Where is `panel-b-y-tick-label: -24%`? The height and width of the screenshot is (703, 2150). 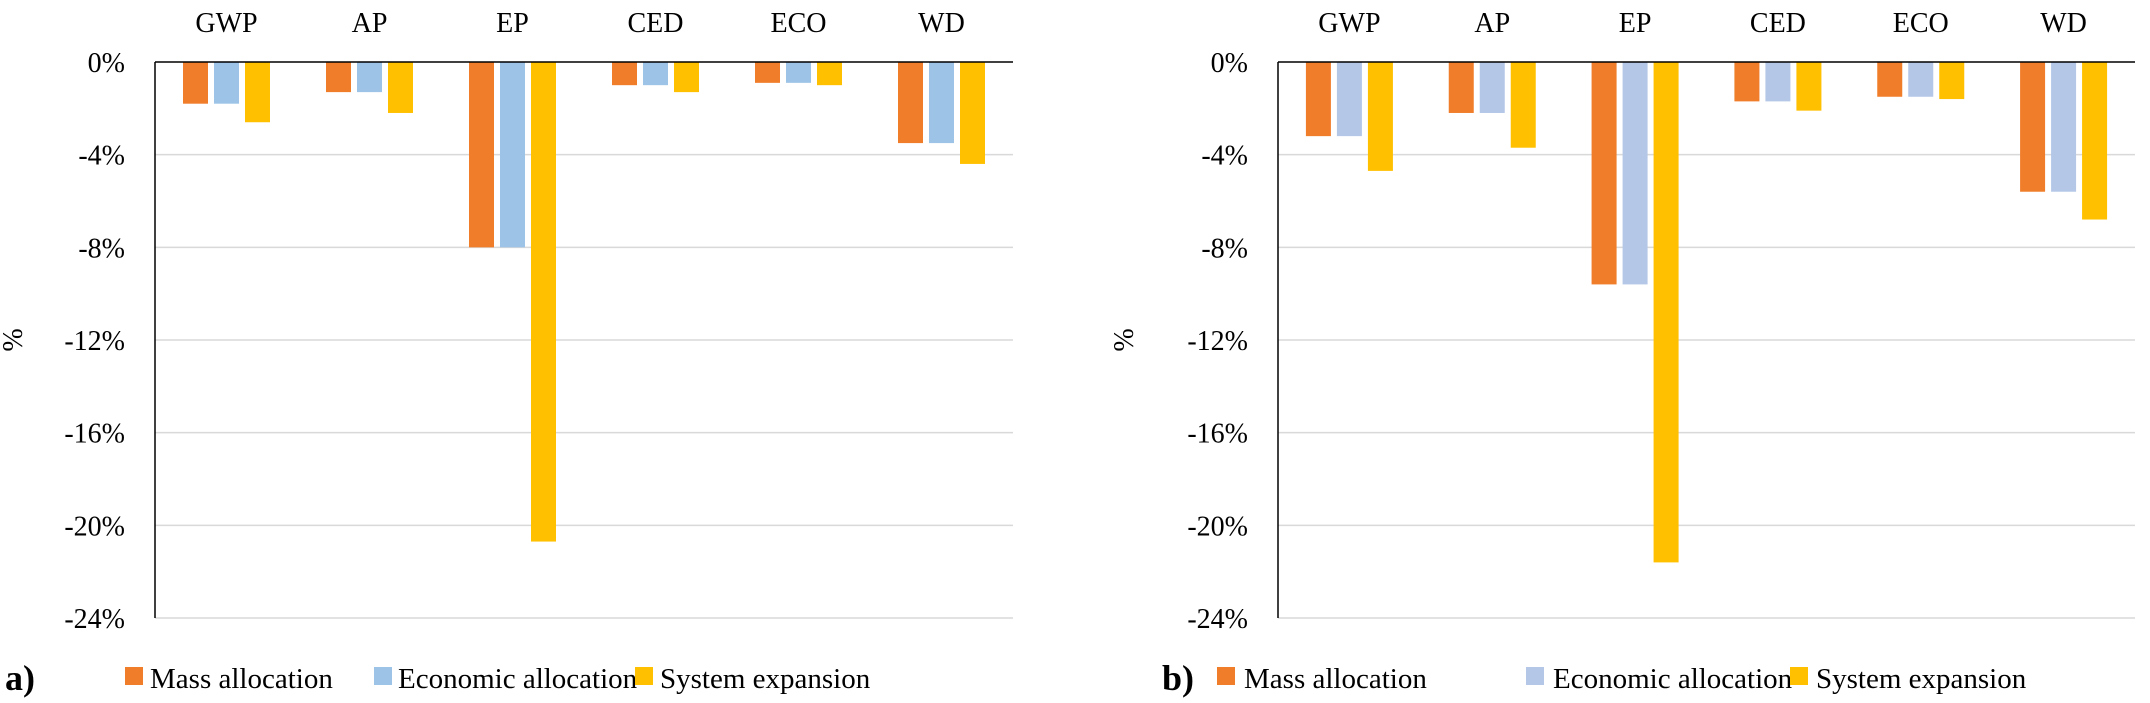
panel-b-y-tick-label: -24% is located at coordinates (1217, 619).